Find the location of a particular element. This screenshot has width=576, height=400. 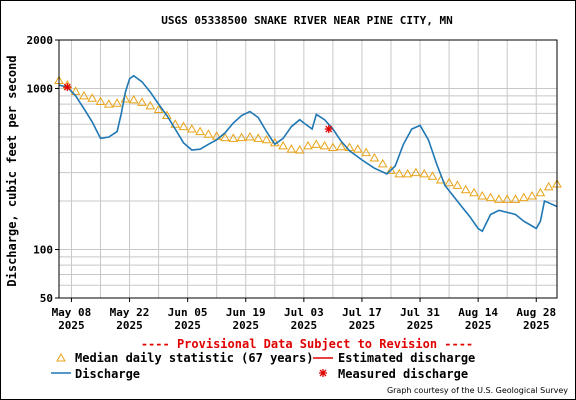

legend-measured-label: Measured discharge is located at coordinates (403, 374).